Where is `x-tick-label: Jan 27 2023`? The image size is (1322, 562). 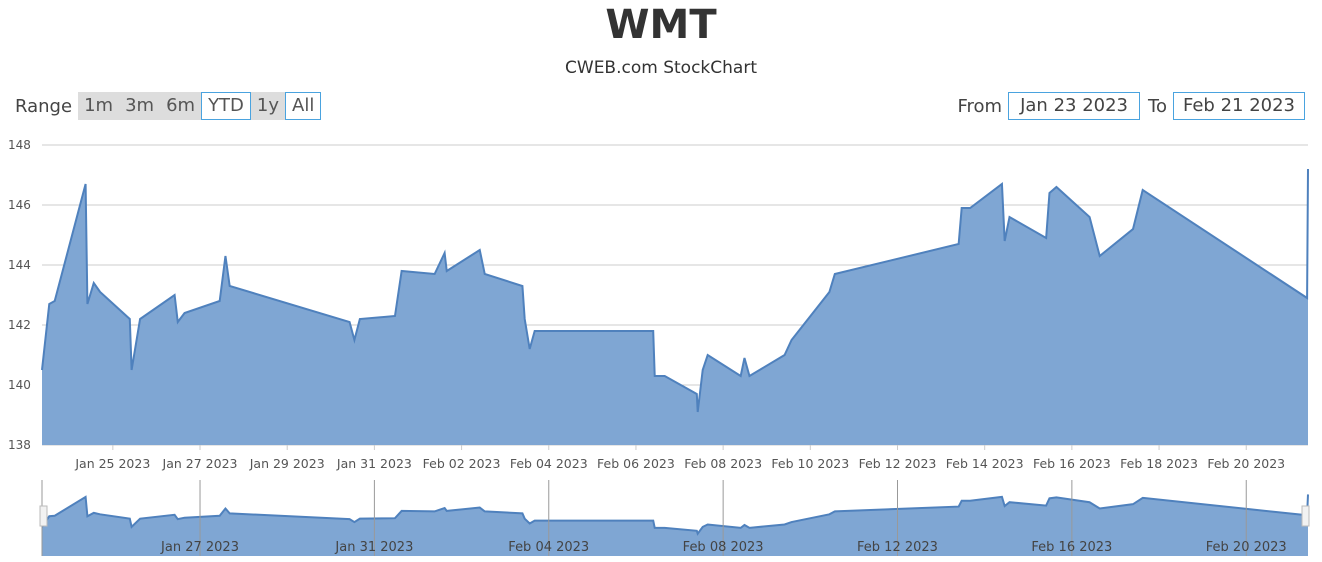 x-tick-label: Jan 27 2023 is located at coordinates (200, 463).